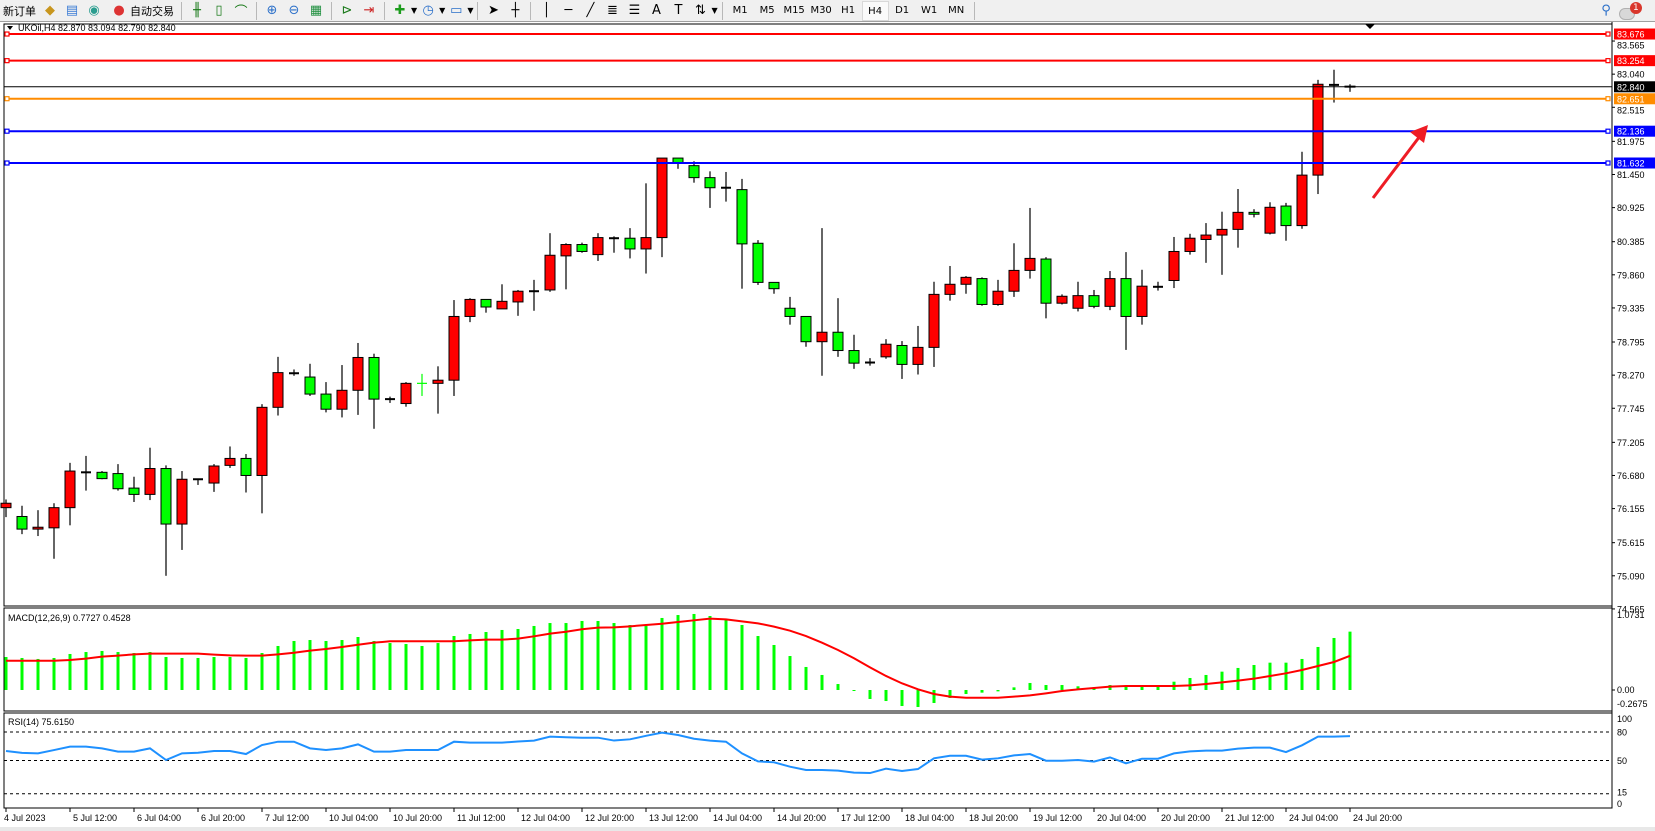 The image size is (1655, 831). Describe the element at coordinates (294, 10) in the screenshot. I see `zoom-out-icon: ⊖` at that location.